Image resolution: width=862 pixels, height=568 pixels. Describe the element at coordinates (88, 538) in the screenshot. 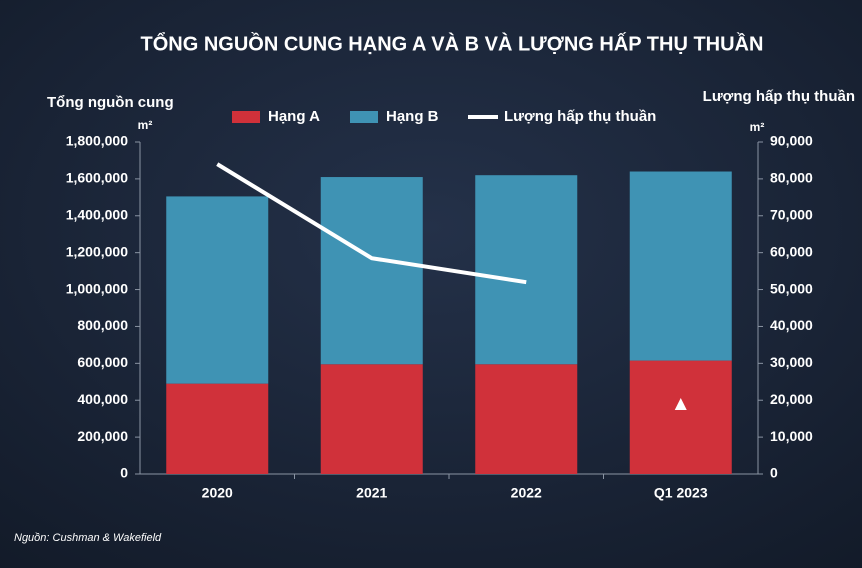

I see `source-note: Nguồn: Cushman & Wakefield` at that location.